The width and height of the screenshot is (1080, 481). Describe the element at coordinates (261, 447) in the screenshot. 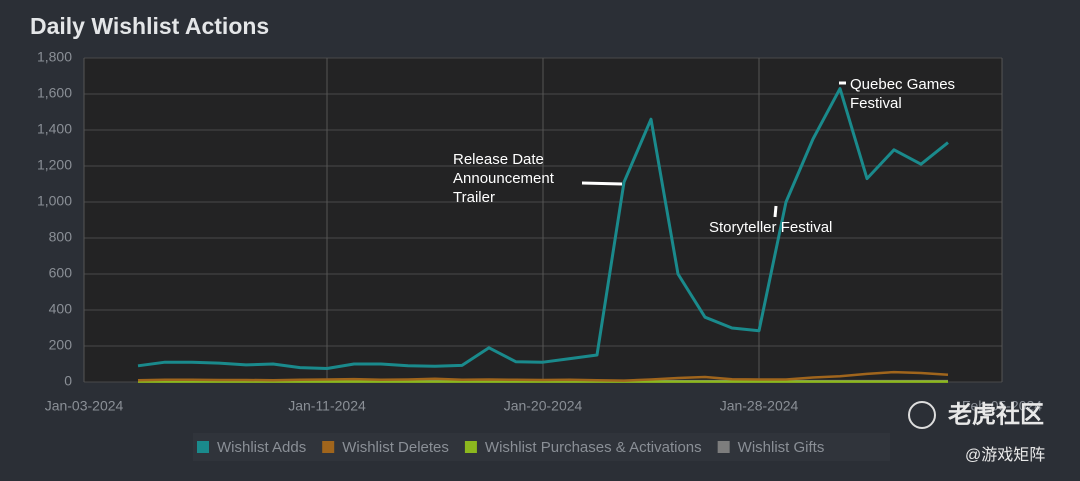

I see `legend-label: Wishlist Adds` at that location.